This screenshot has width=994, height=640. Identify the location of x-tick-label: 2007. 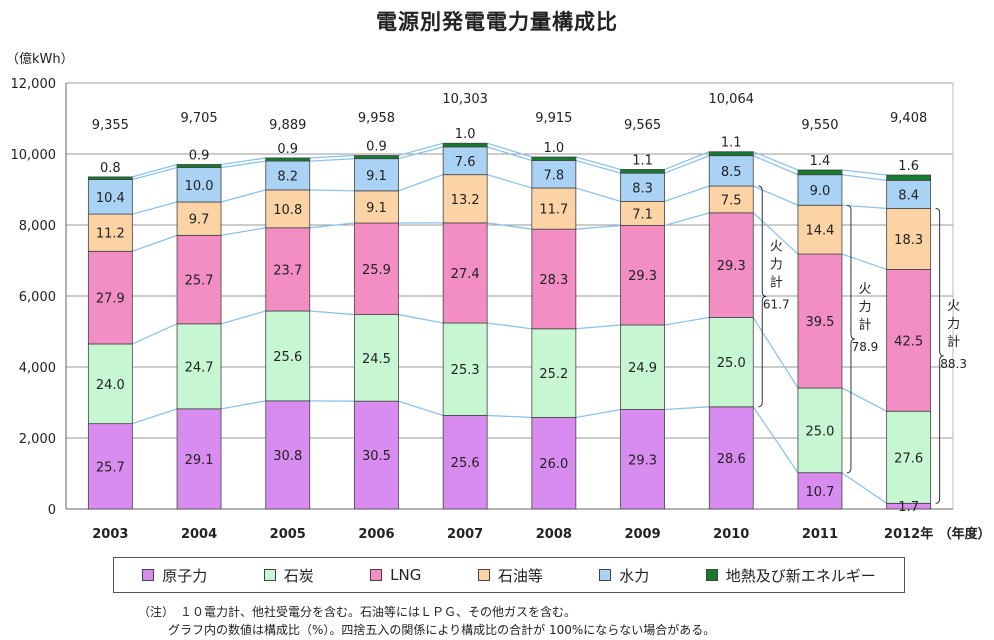
(465, 534).